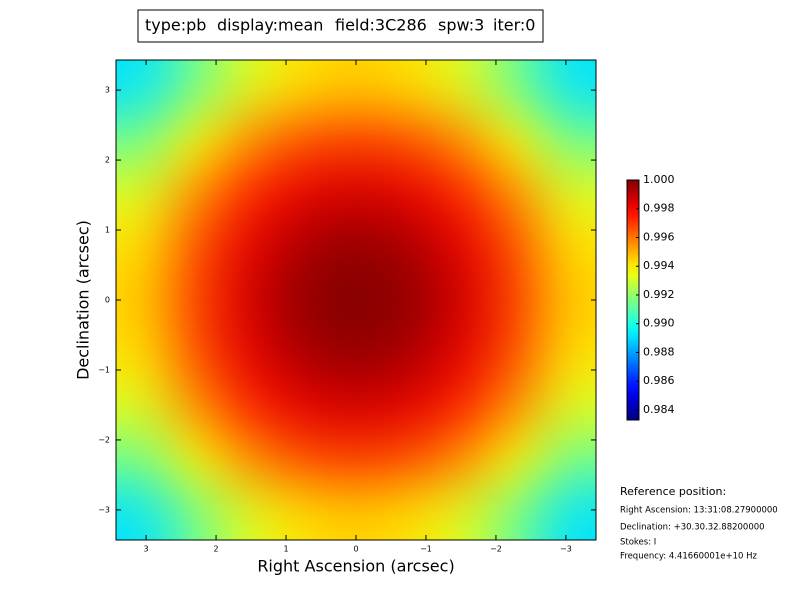  What do you see at coordinates (285, 549) in the screenshot?
I see `x-tick-label: 1` at bounding box center [285, 549].